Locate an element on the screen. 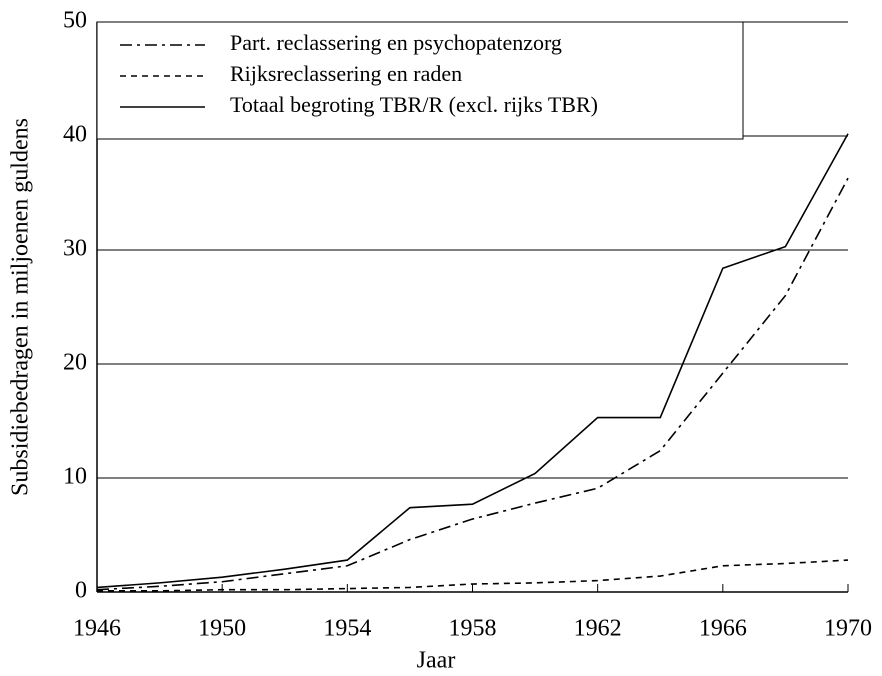 This screenshot has height=676, width=882. legend-label: Rijksreclassering en raden is located at coordinates (346, 73).